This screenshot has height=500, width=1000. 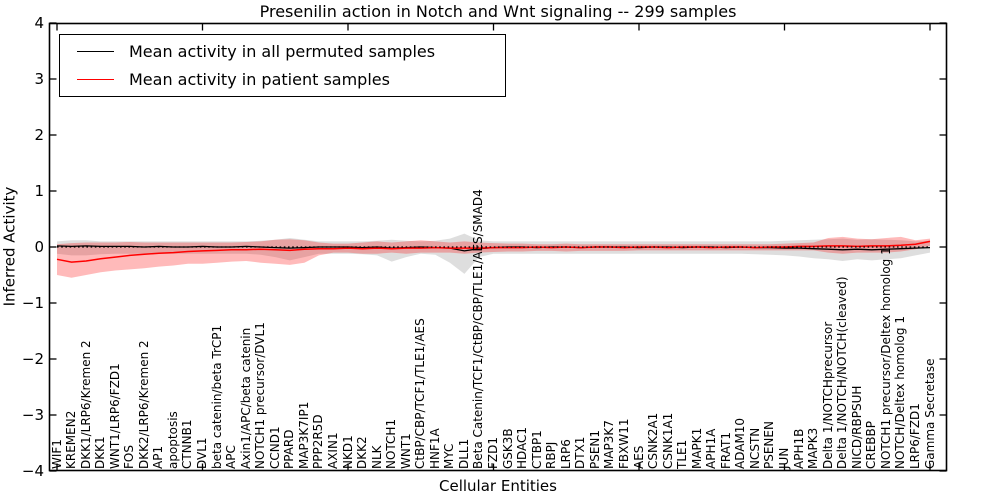 I want to click on x-category-label: NOTCH/Deltex homolog 1, so click(x=900, y=392).